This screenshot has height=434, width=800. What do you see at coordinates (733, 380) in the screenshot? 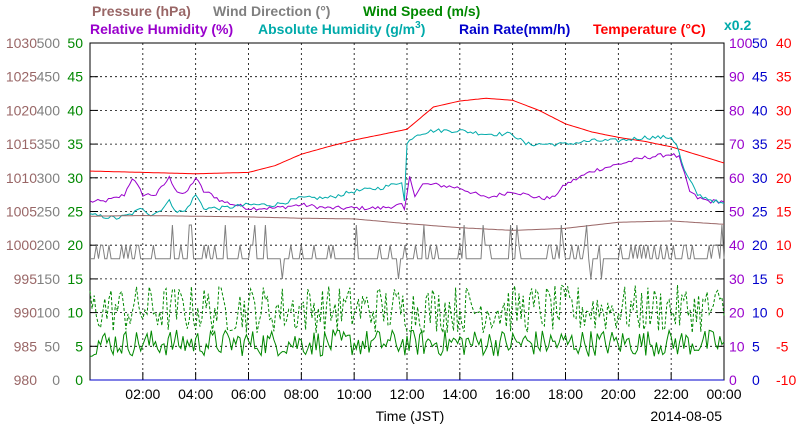
I see `humidity-tick: 0` at bounding box center [733, 380].